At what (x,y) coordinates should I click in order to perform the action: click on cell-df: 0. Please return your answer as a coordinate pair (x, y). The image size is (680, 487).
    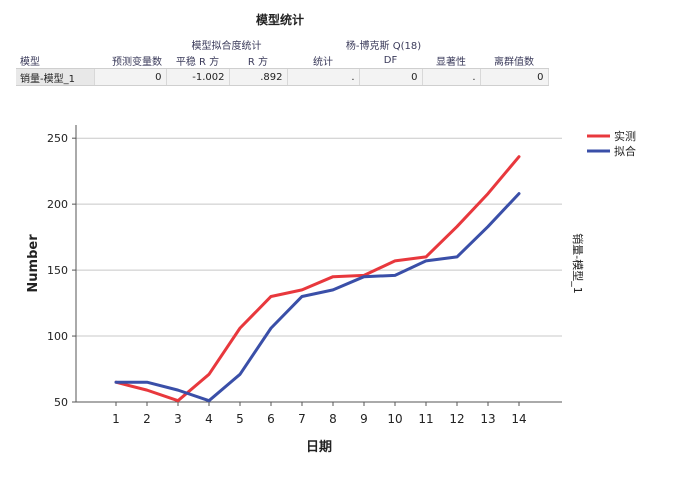
    Looking at the image, I should click on (391, 77).